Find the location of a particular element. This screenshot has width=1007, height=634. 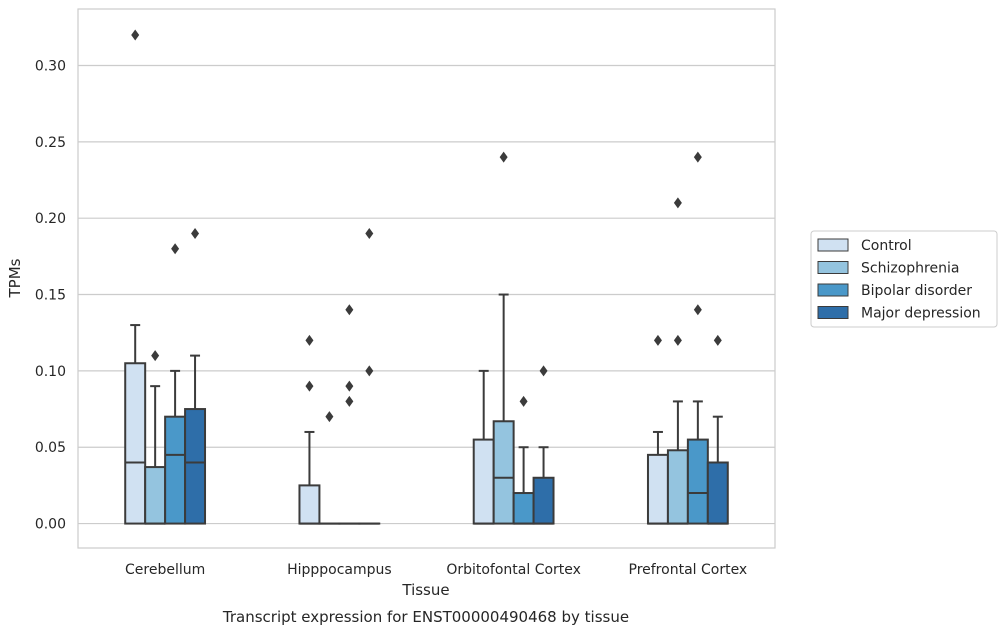

y-tick-label: 0.05 is located at coordinates (50, 448).